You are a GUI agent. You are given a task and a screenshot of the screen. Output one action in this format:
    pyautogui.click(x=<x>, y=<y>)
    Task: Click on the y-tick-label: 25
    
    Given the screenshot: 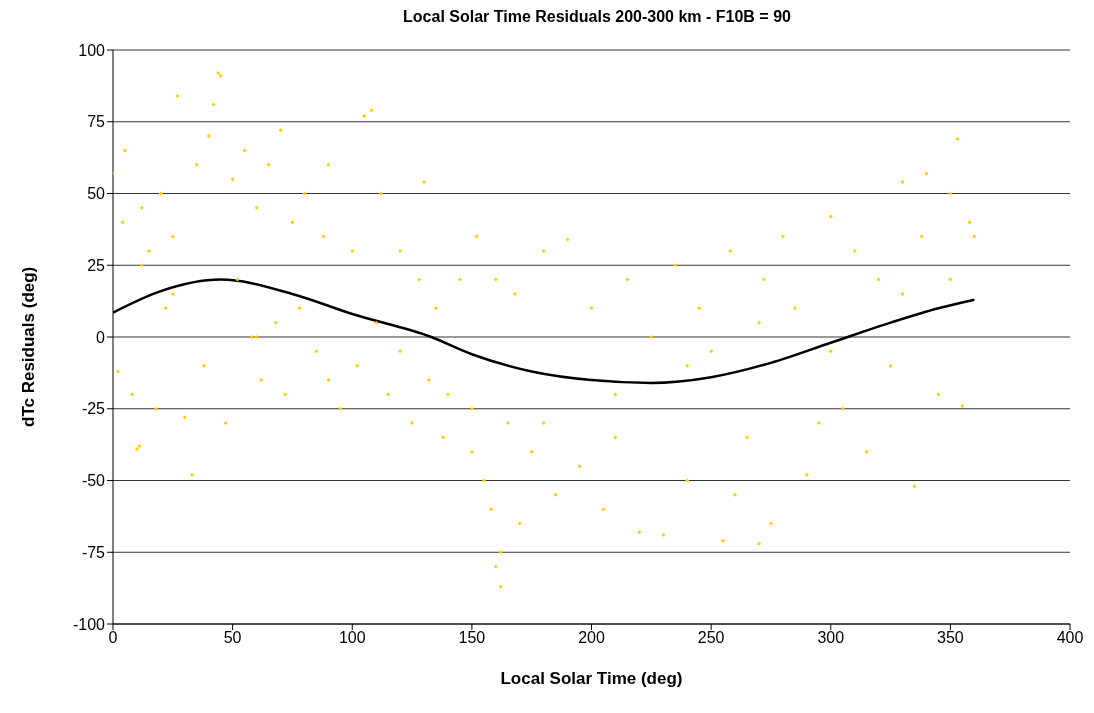 What is the action you would take?
    pyautogui.click(x=96, y=265)
    